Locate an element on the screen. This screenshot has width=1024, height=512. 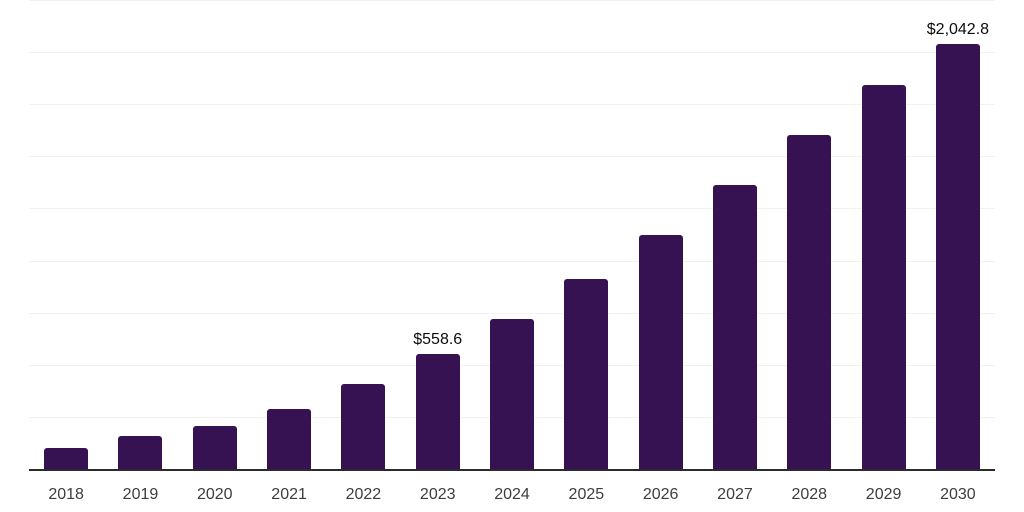
bar-2024 is located at coordinates (512, 394).